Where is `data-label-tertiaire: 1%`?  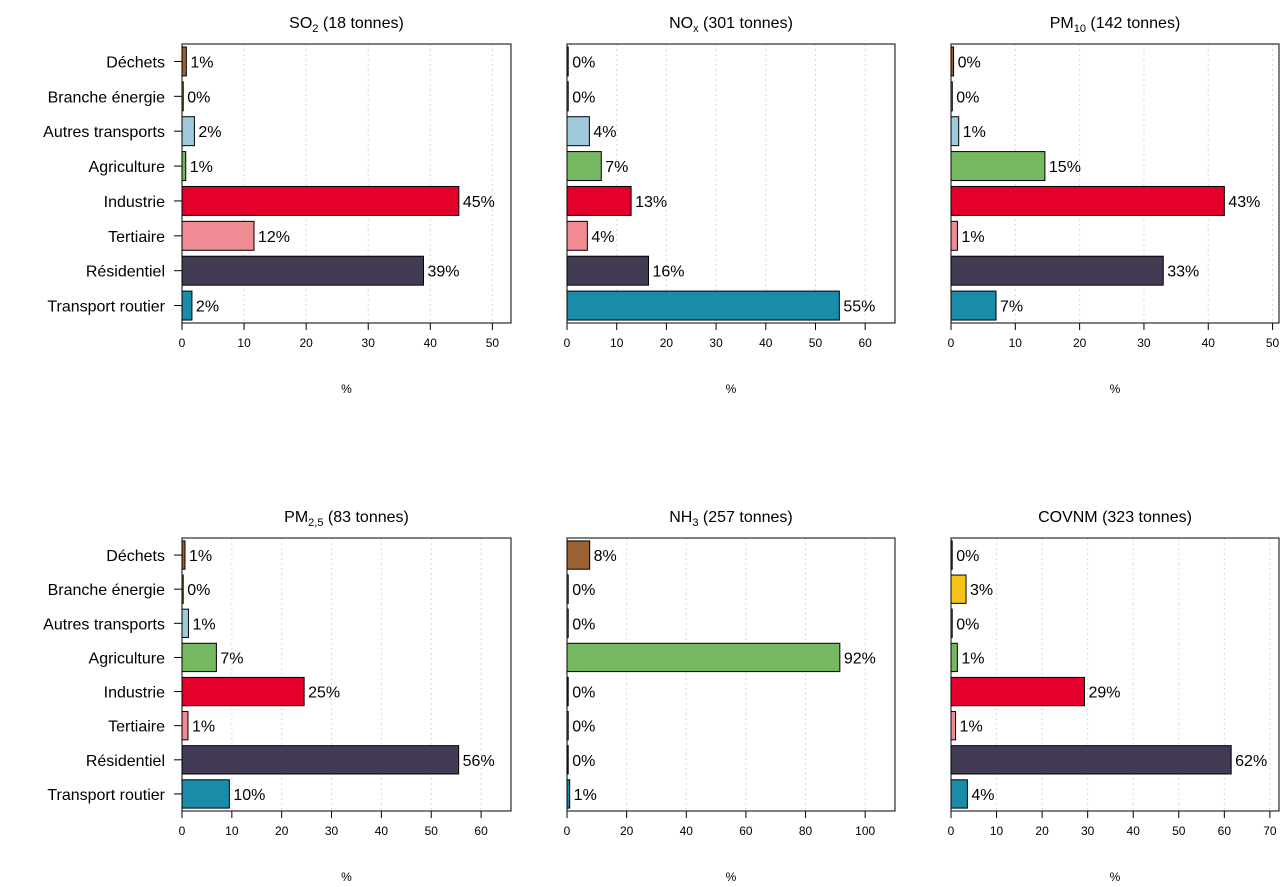
data-label-tertiaire: 1% is located at coordinates (203, 727).